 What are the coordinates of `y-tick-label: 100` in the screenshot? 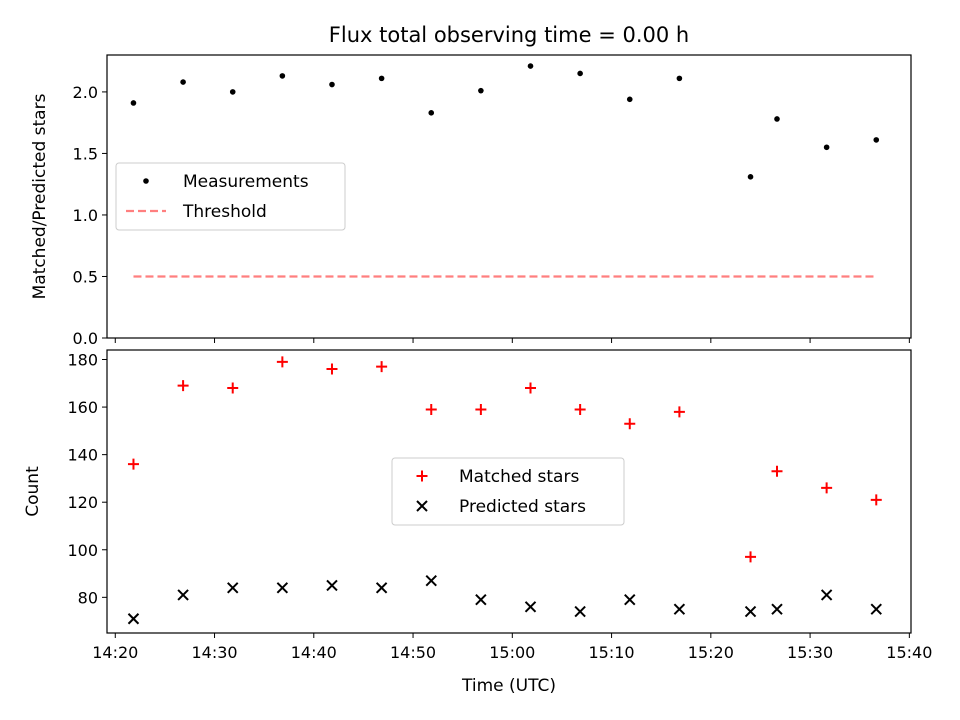 It's located at (82, 550).